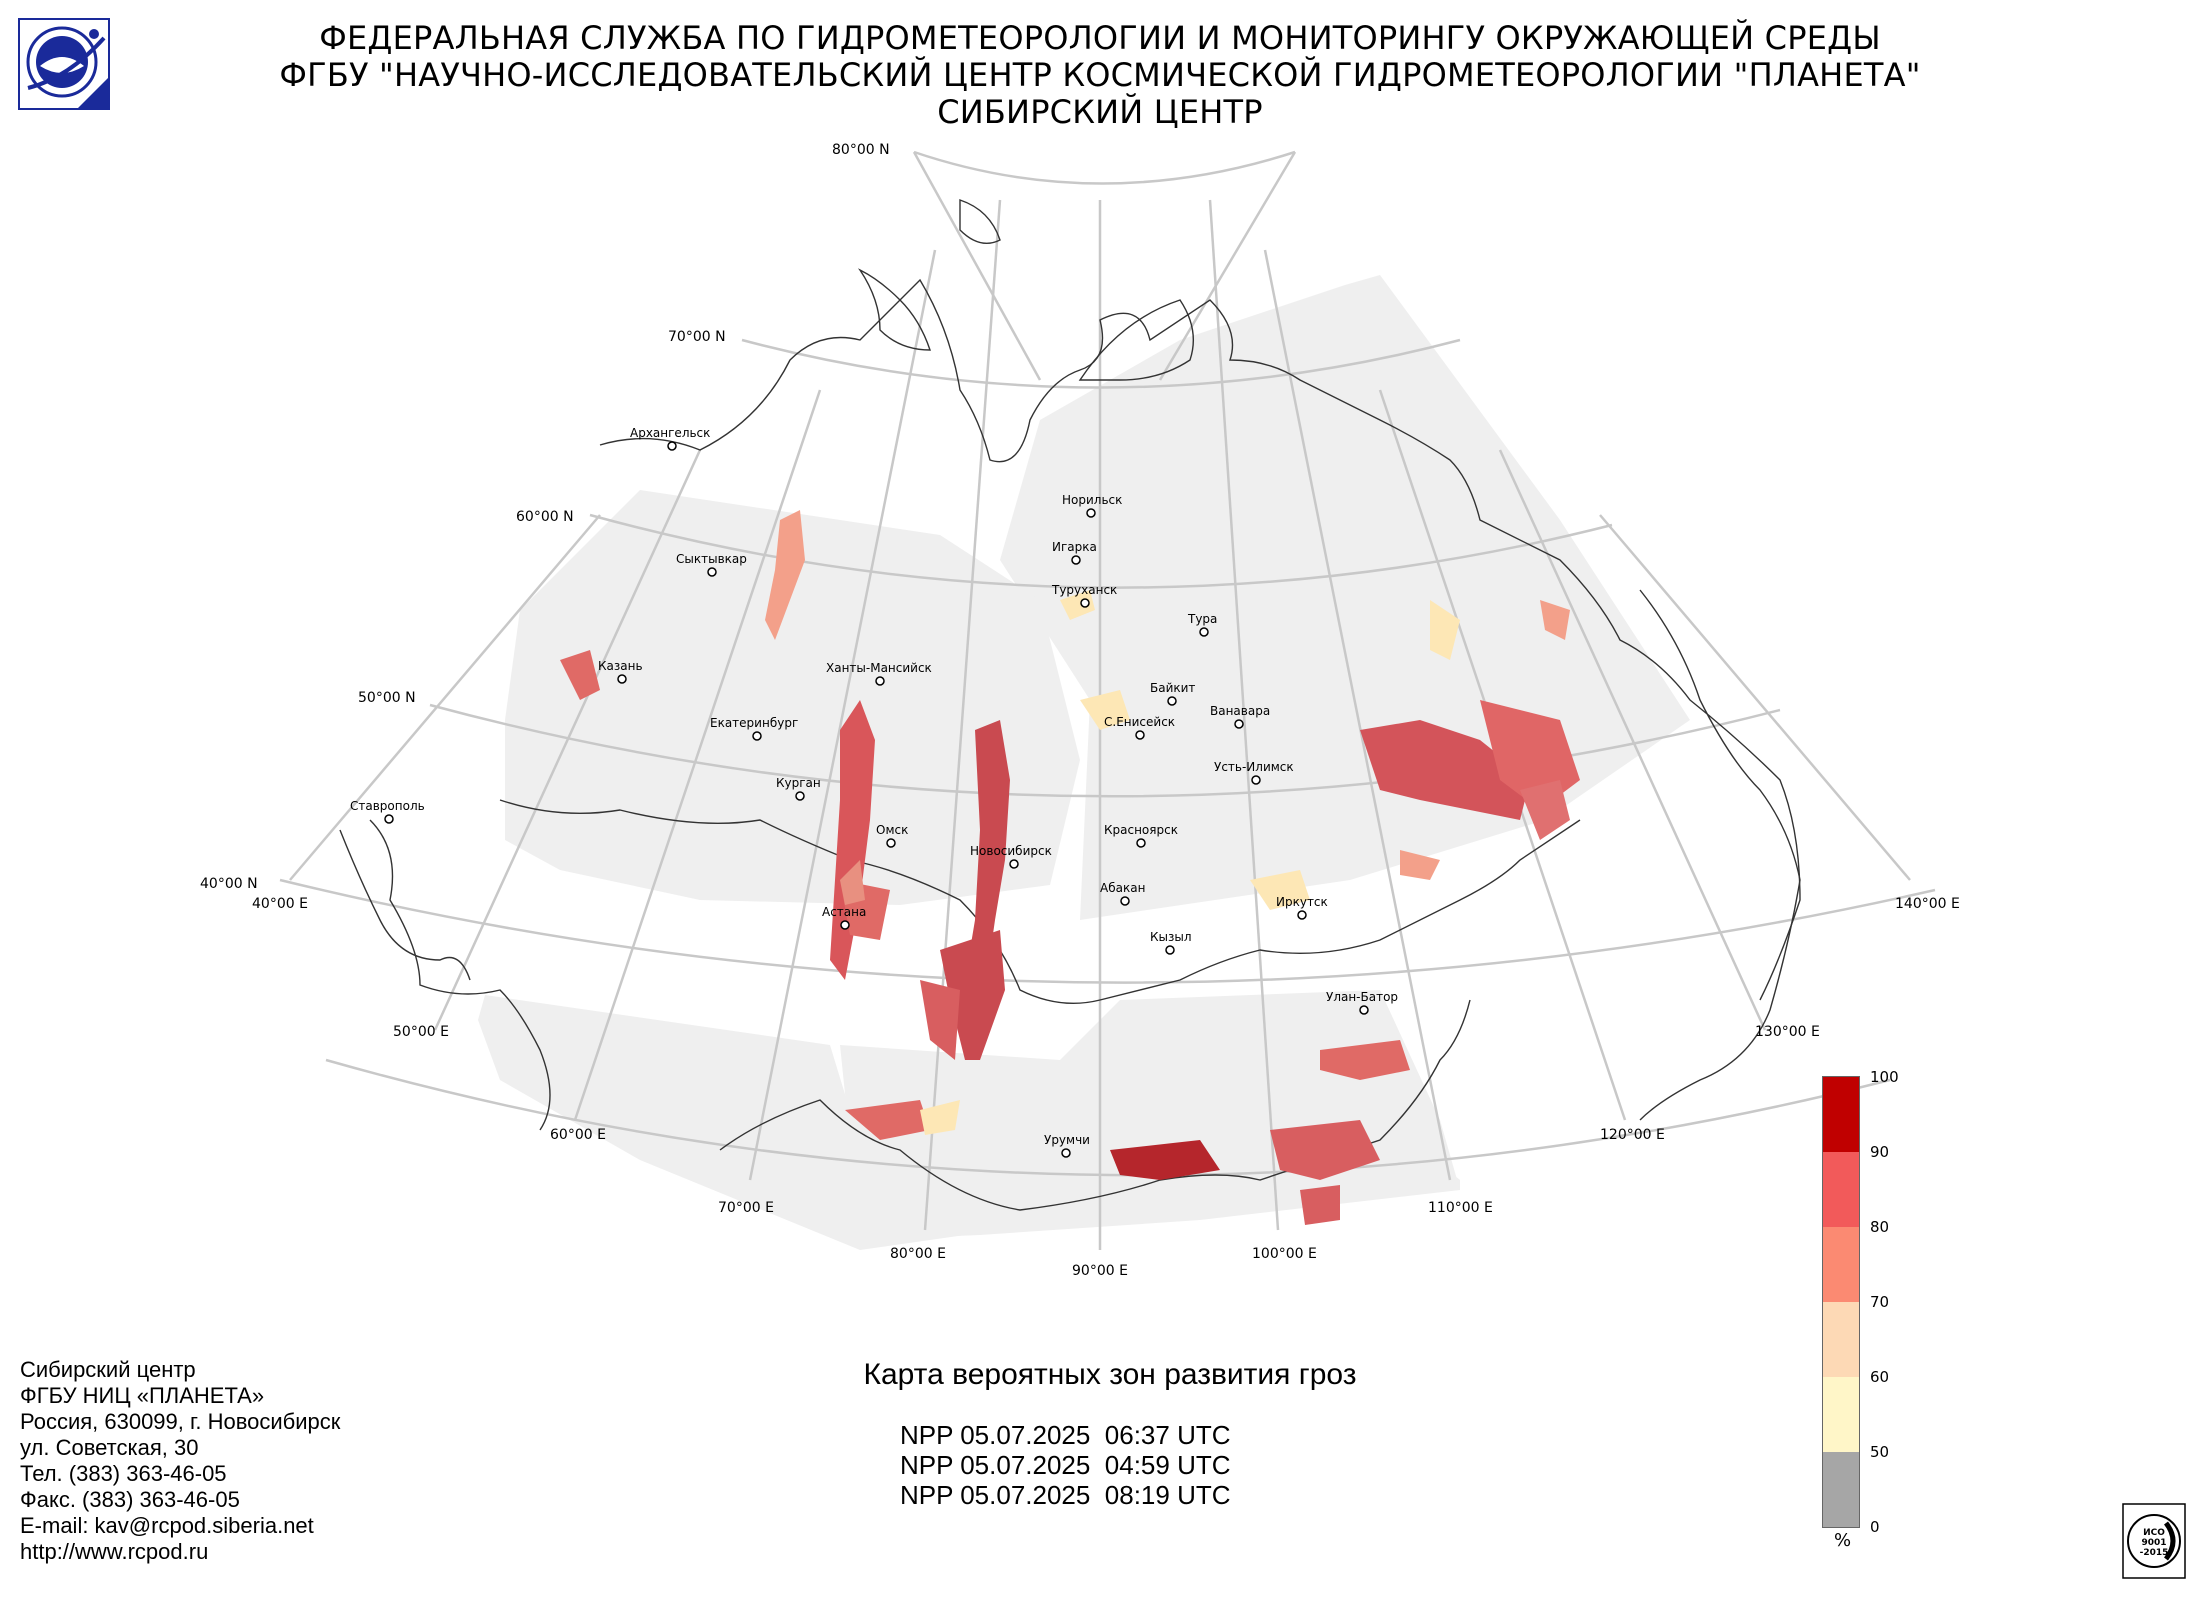 This screenshot has height=1600, width=2200. I want to click on city-label: Омск, so click(892, 830).